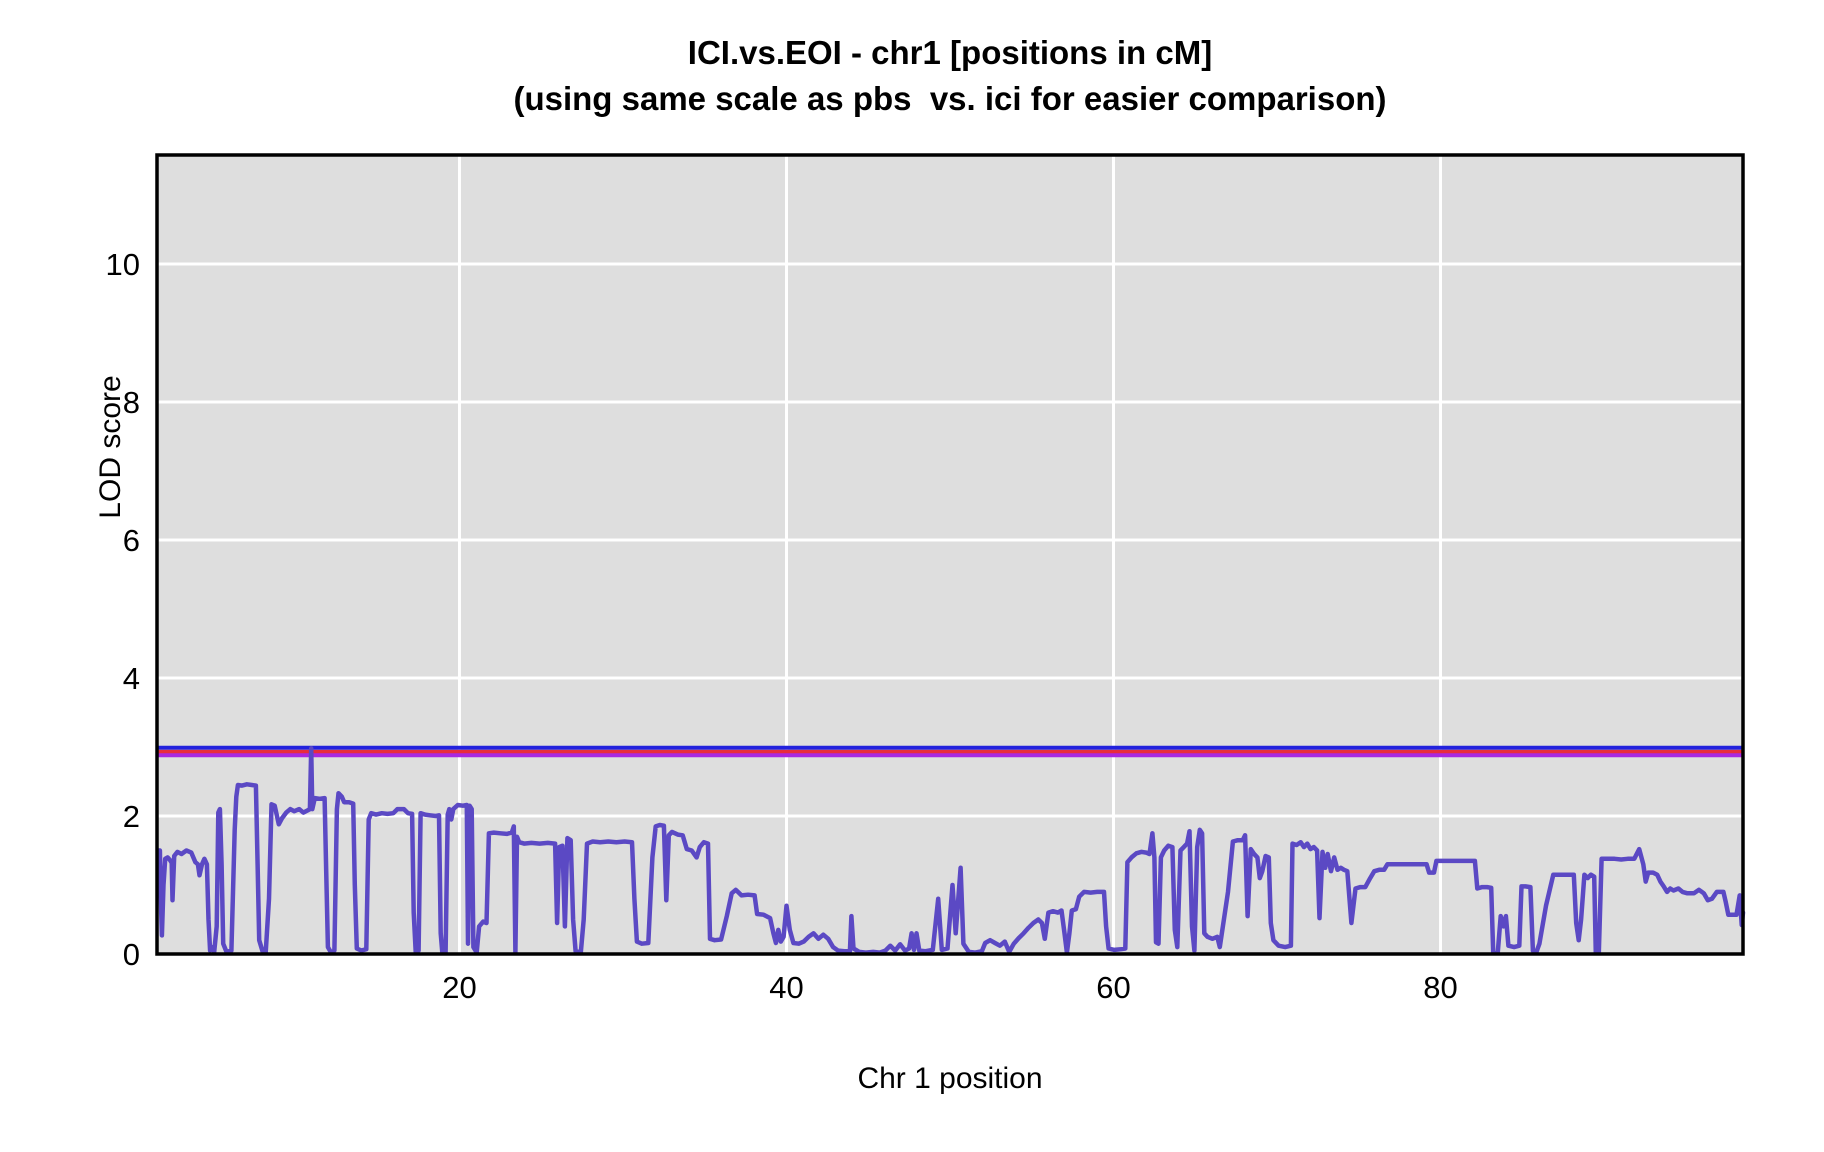 This screenshot has width=1824, height=1152. I want to click on x-axis-label: Chr 1 position, so click(950, 1078).